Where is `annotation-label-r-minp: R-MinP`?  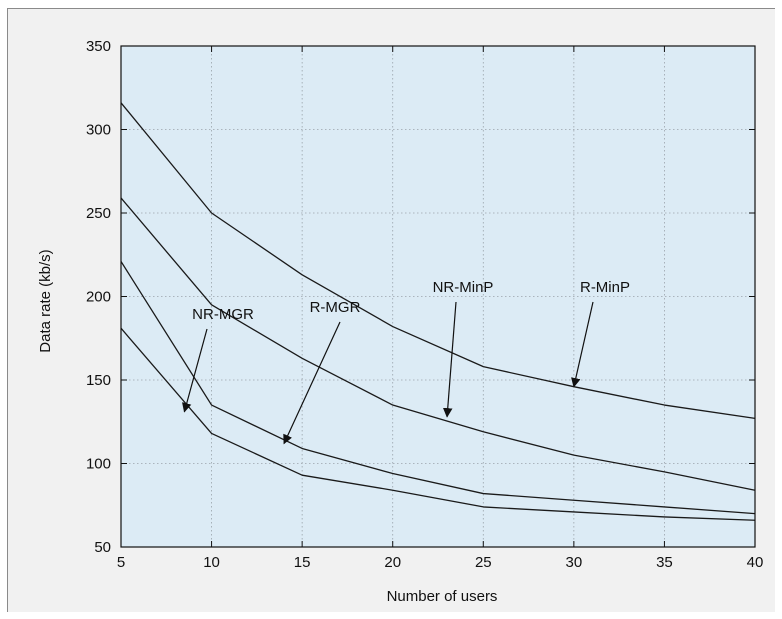 annotation-label-r-minp: R-MinP is located at coordinates (605, 287).